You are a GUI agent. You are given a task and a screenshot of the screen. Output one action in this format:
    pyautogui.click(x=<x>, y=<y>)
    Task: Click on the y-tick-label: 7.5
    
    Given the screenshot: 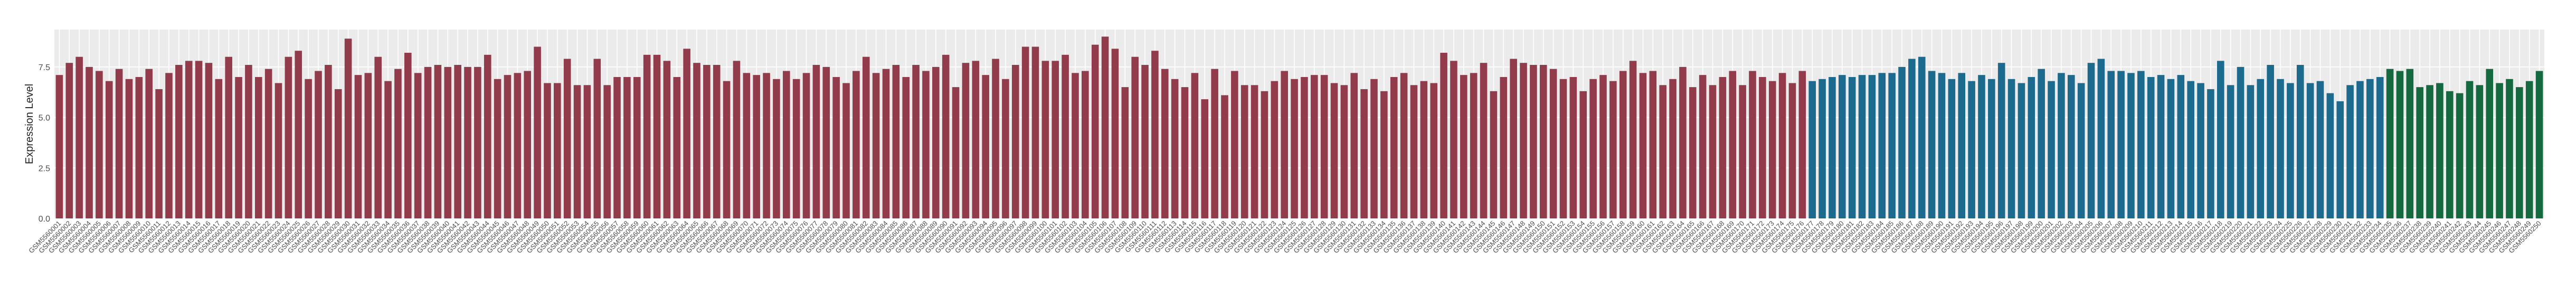 What is the action you would take?
    pyautogui.click(x=44, y=67)
    